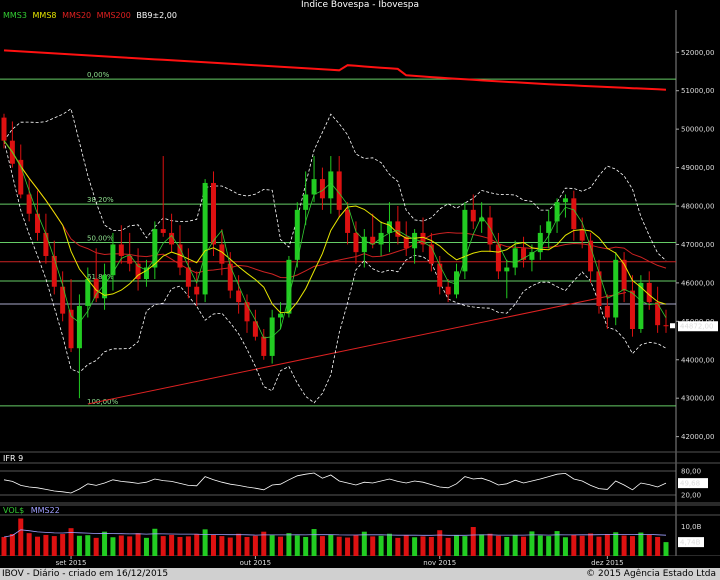 The width and height of the screenshot is (720, 580). I want to click on footer-left: IBOV - Diário - criado em 16/12/2015, so click(85, 574).